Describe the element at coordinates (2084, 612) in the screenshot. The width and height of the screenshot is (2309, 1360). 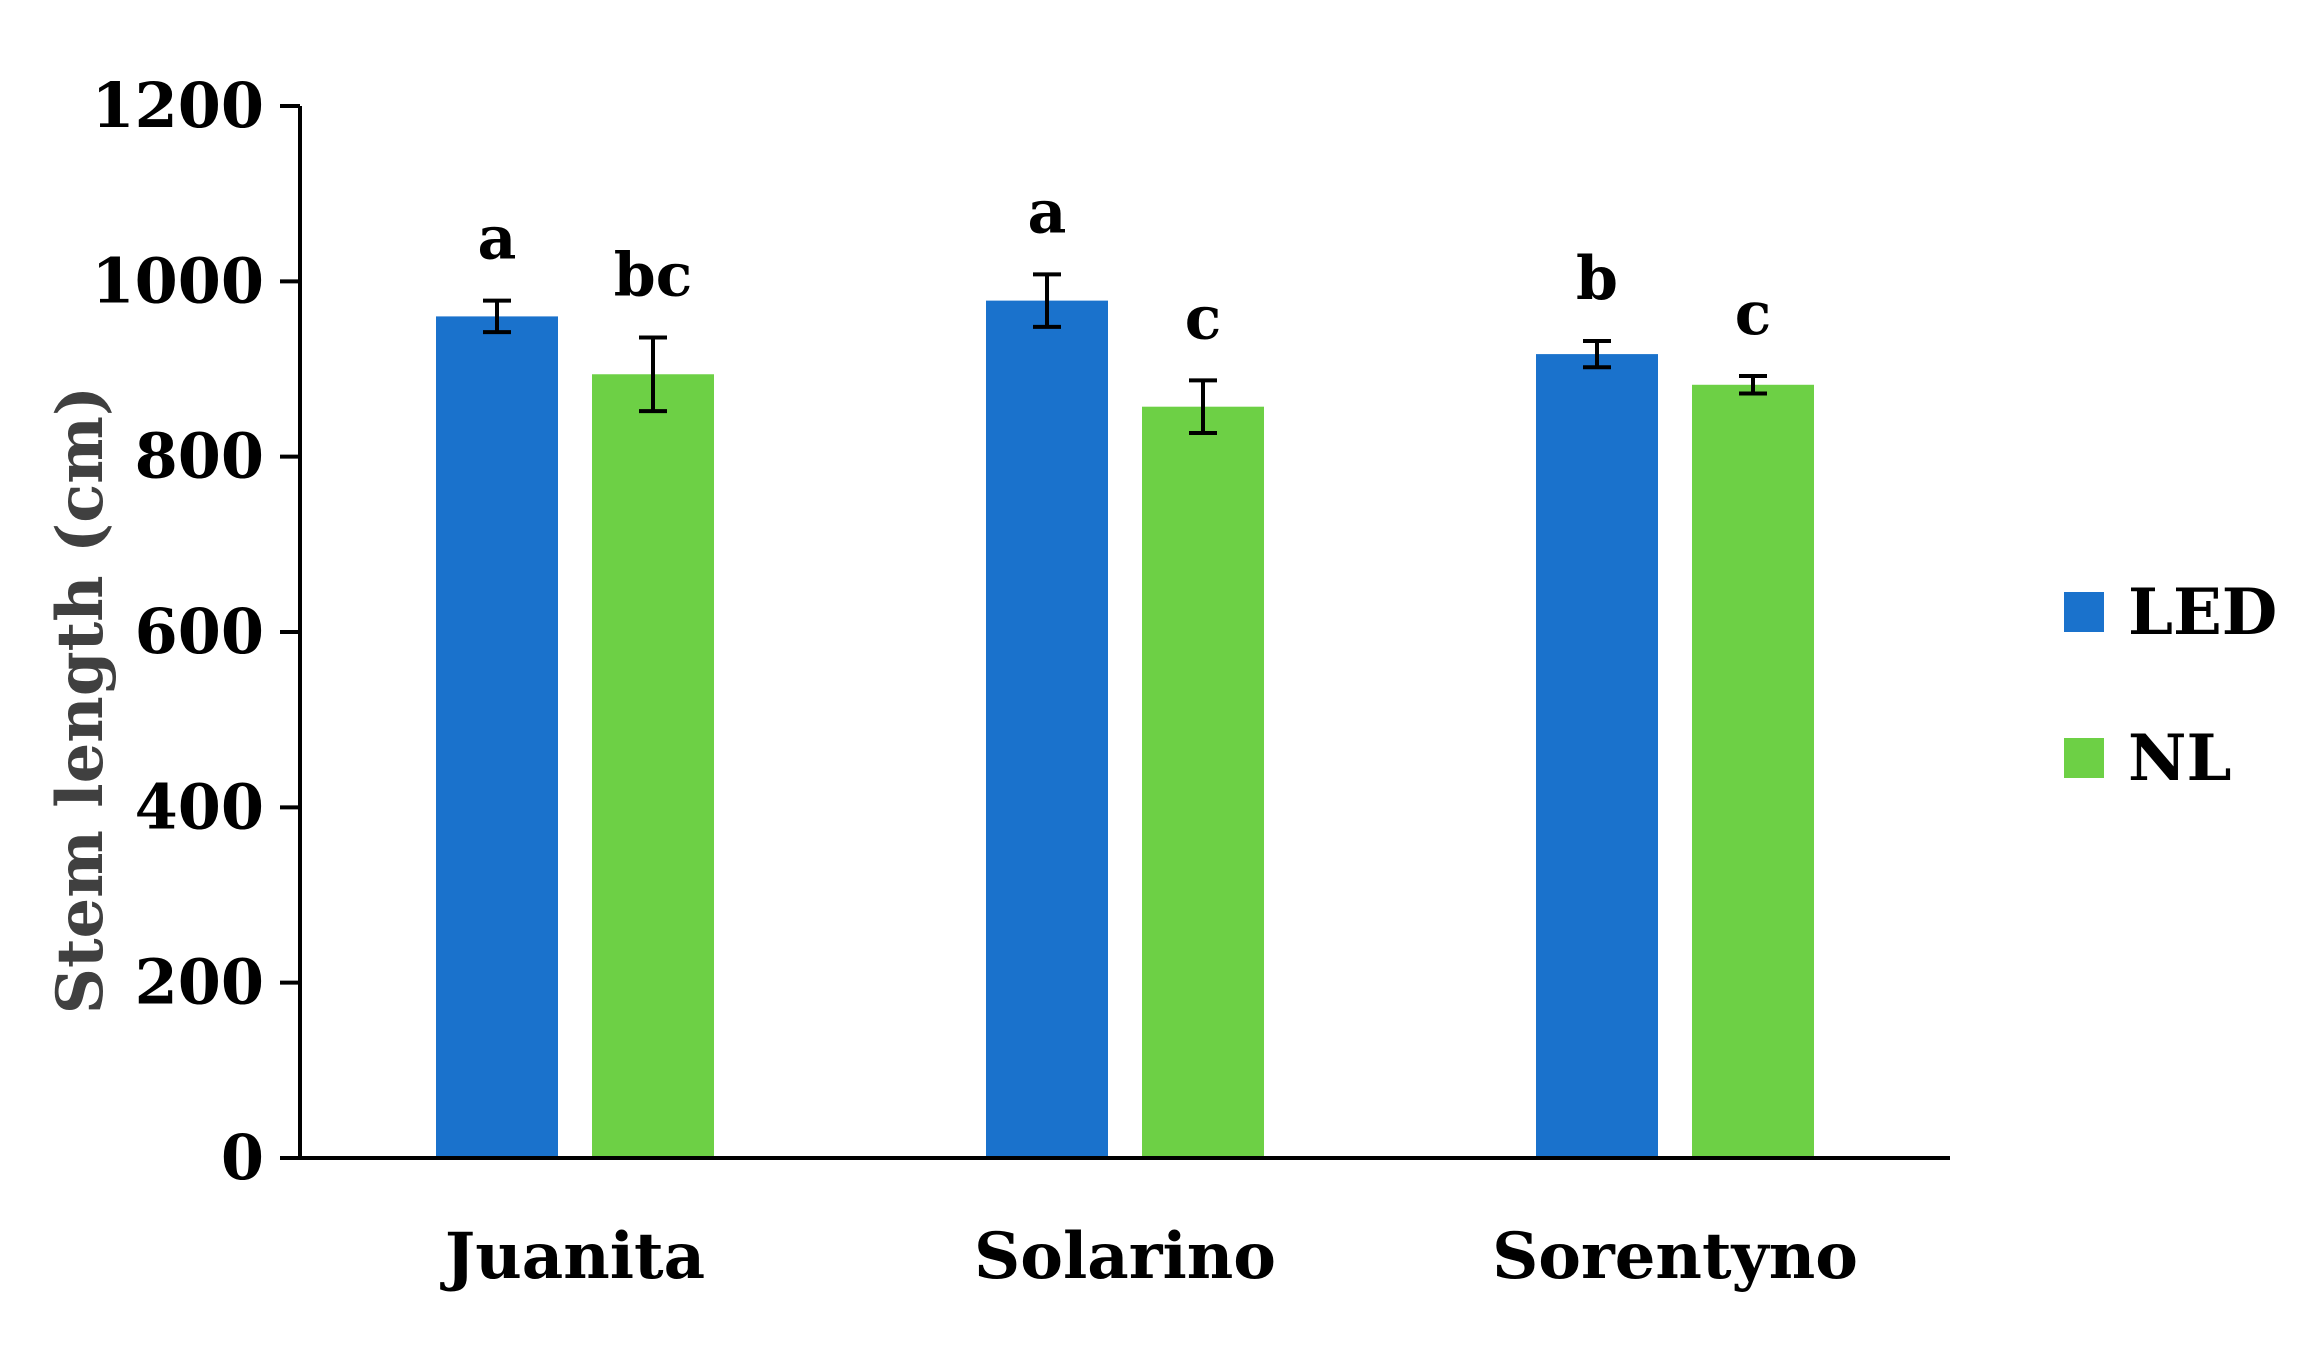
I see `legend-swatch-led` at that location.